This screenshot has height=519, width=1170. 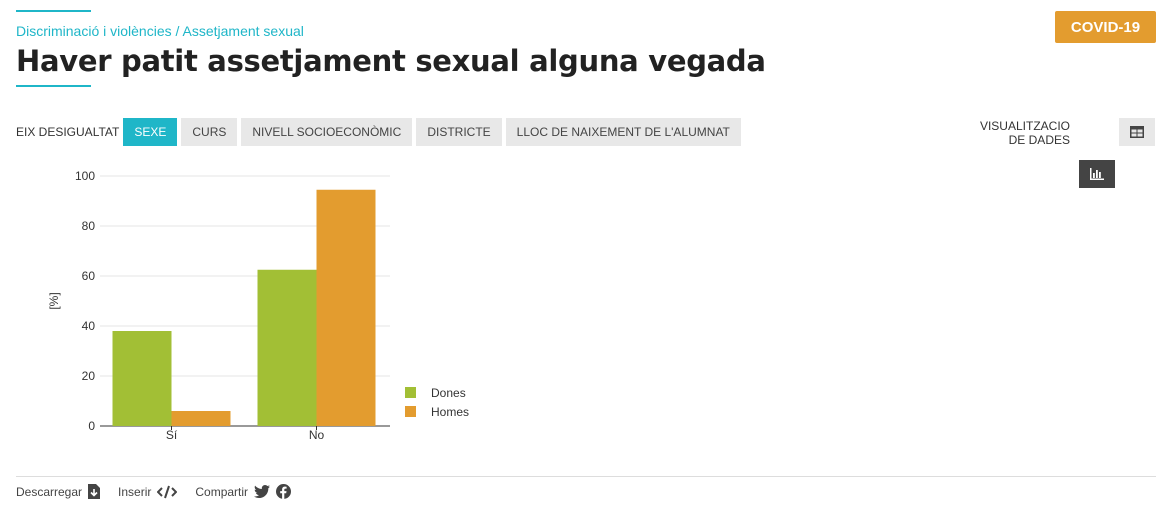 I want to click on bar-chart-icon, so click(x=1097, y=174).